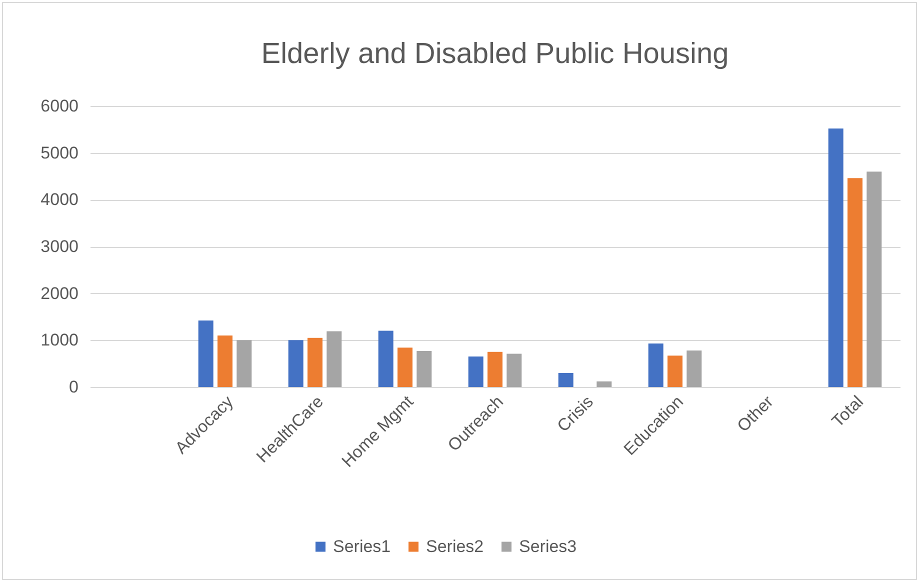 Image resolution: width=923 pixels, height=584 pixels. What do you see at coordinates (59, 152) in the screenshot?
I see `y-tick-label: 5000` at bounding box center [59, 152].